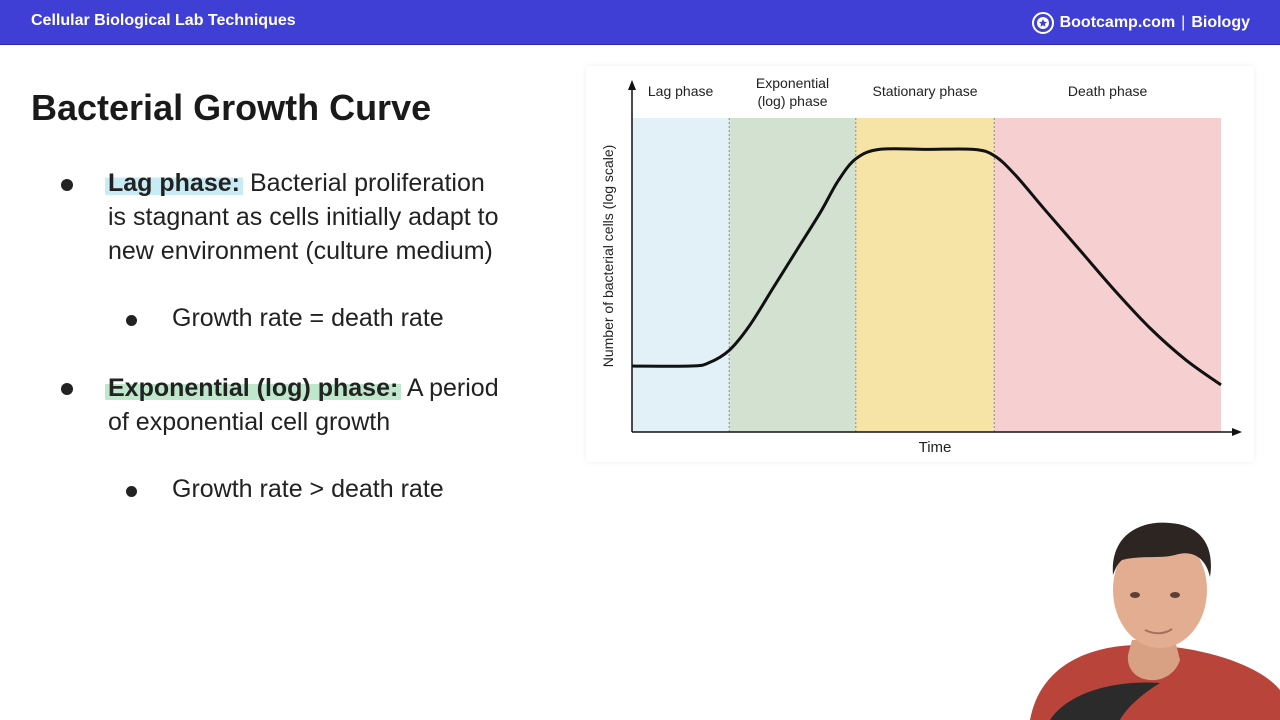 The width and height of the screenshot is (1280, 720). What do you see at coordinates (308, 318) in the screenshot?
I see `sub-bullet-lag: Growth rate = death rate` at bounding box center [308, 318].